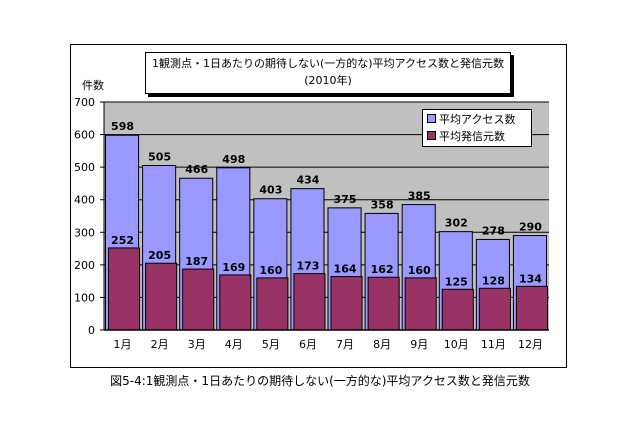  What do you see at coordinates (419, 344) in the screenshot?
I see `x-tick-label: 9月` at bounding box center [419, 344].